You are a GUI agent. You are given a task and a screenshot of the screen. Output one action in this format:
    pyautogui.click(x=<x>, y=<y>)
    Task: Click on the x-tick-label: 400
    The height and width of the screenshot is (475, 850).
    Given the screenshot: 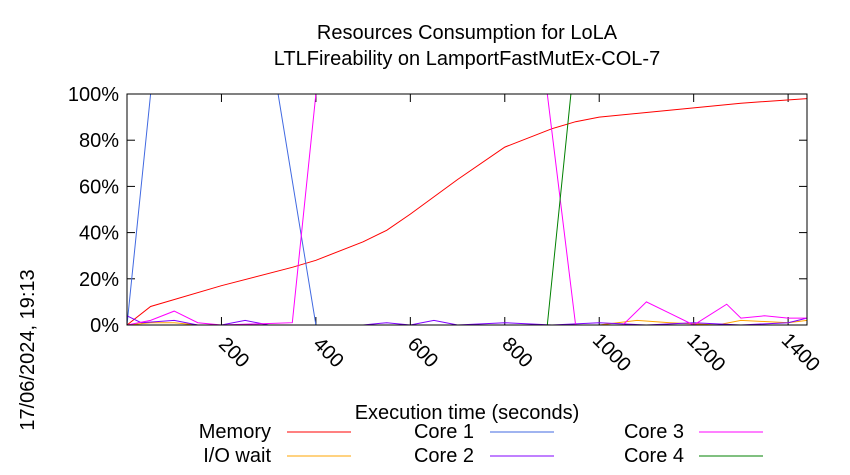 What is the action you would take?
    pyautogui.click(x=328, y=352)
    